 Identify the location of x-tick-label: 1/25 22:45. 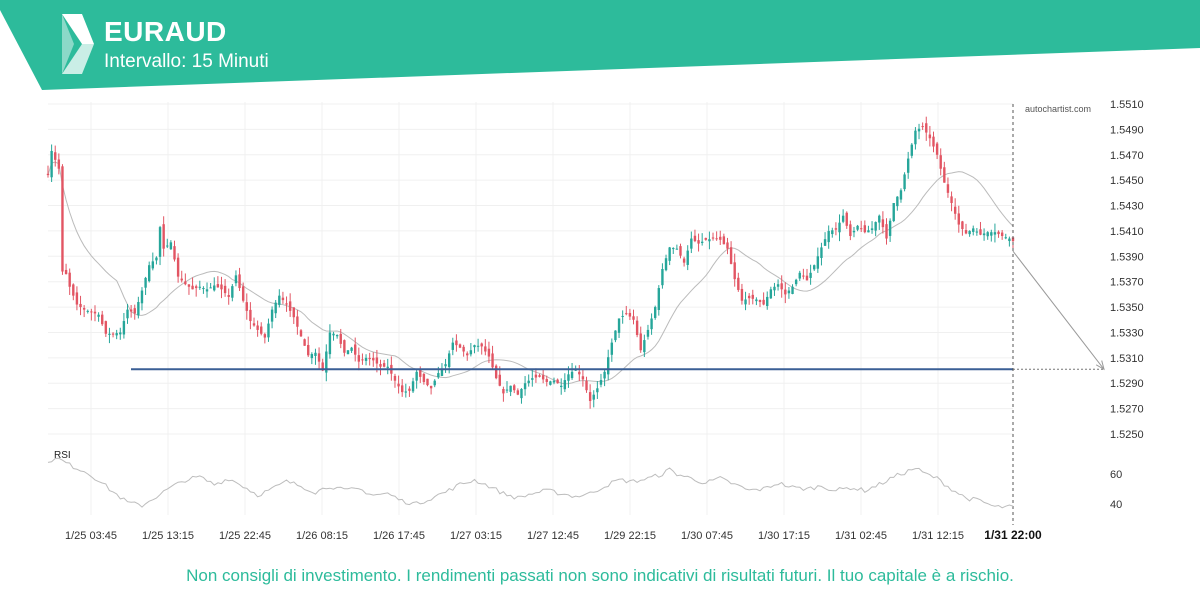
(245, 536).